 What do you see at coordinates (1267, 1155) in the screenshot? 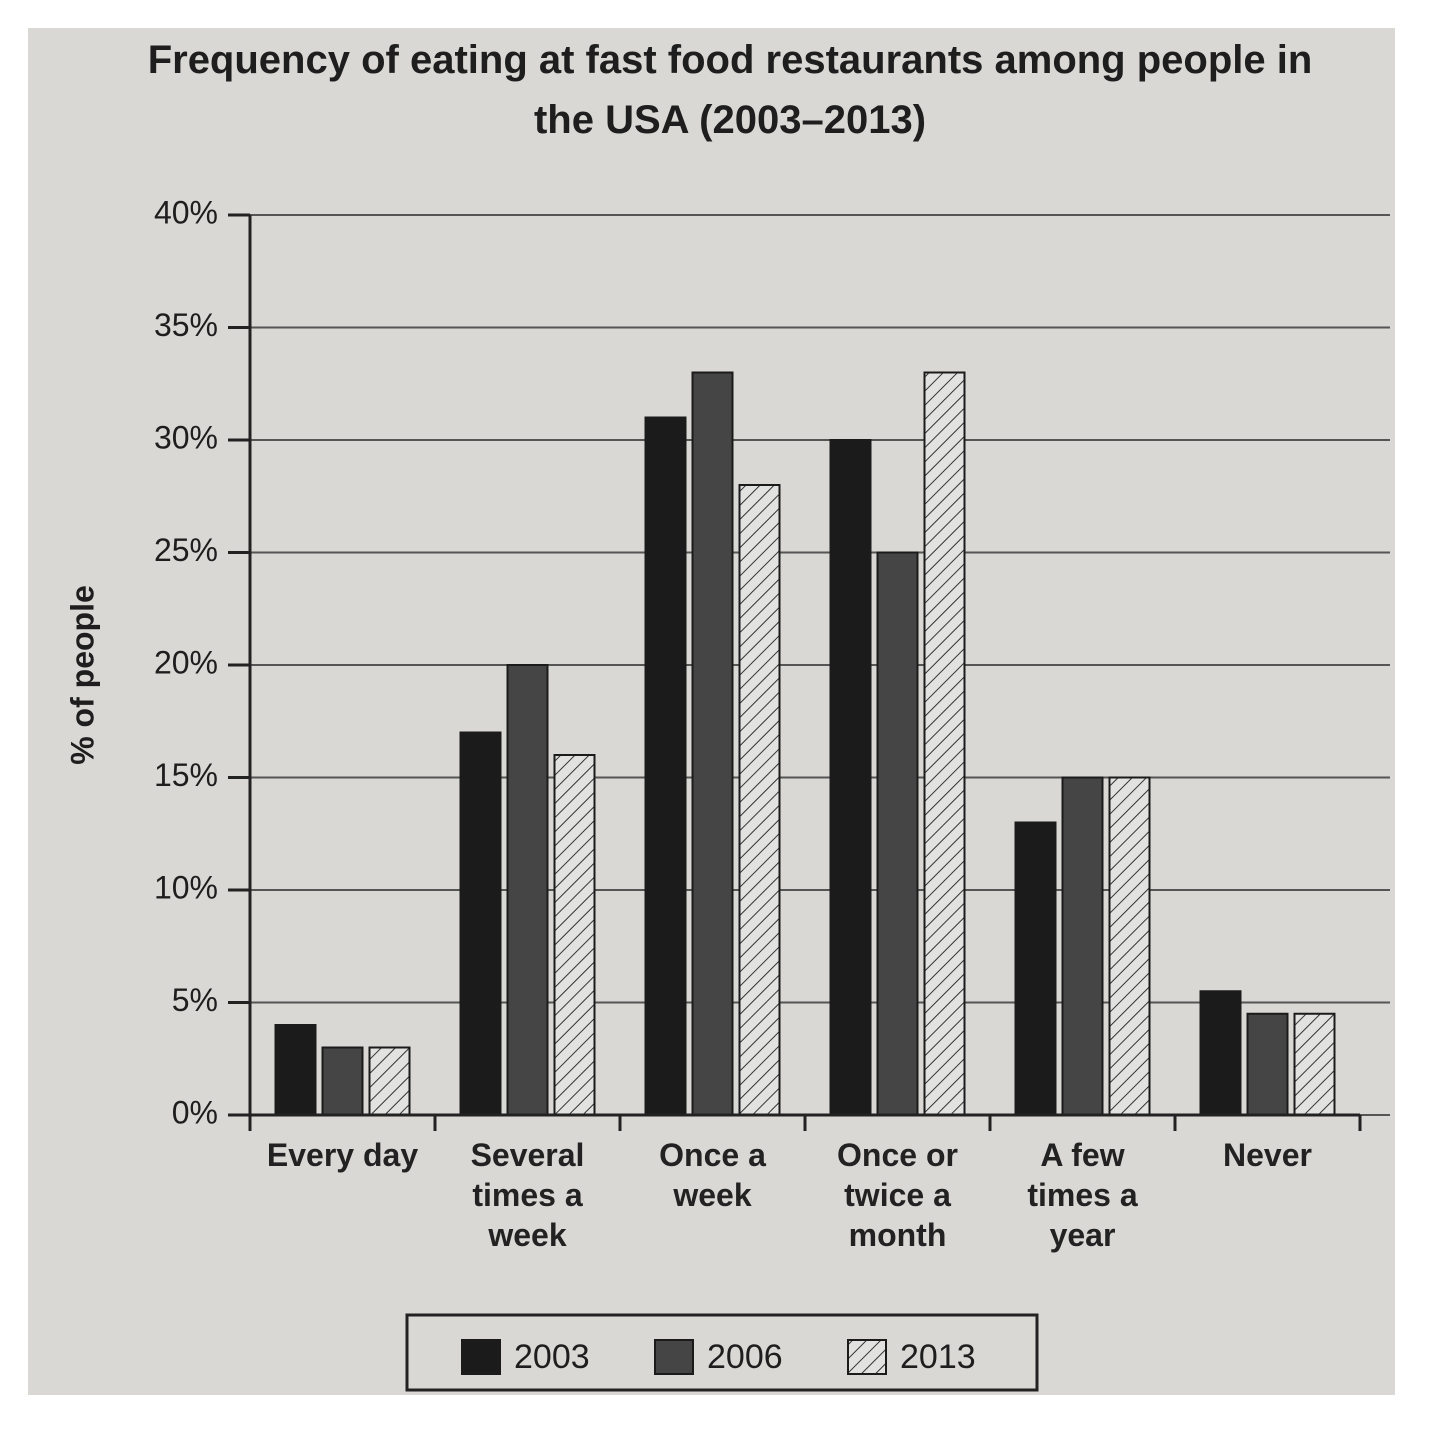
I see `x-tick-label: Never` at bounding box center [1267, 1155].